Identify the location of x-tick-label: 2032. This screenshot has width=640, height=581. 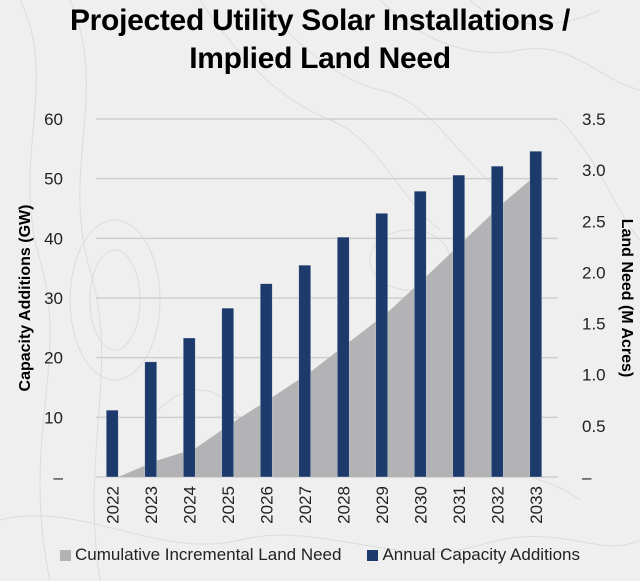
(497, 505).